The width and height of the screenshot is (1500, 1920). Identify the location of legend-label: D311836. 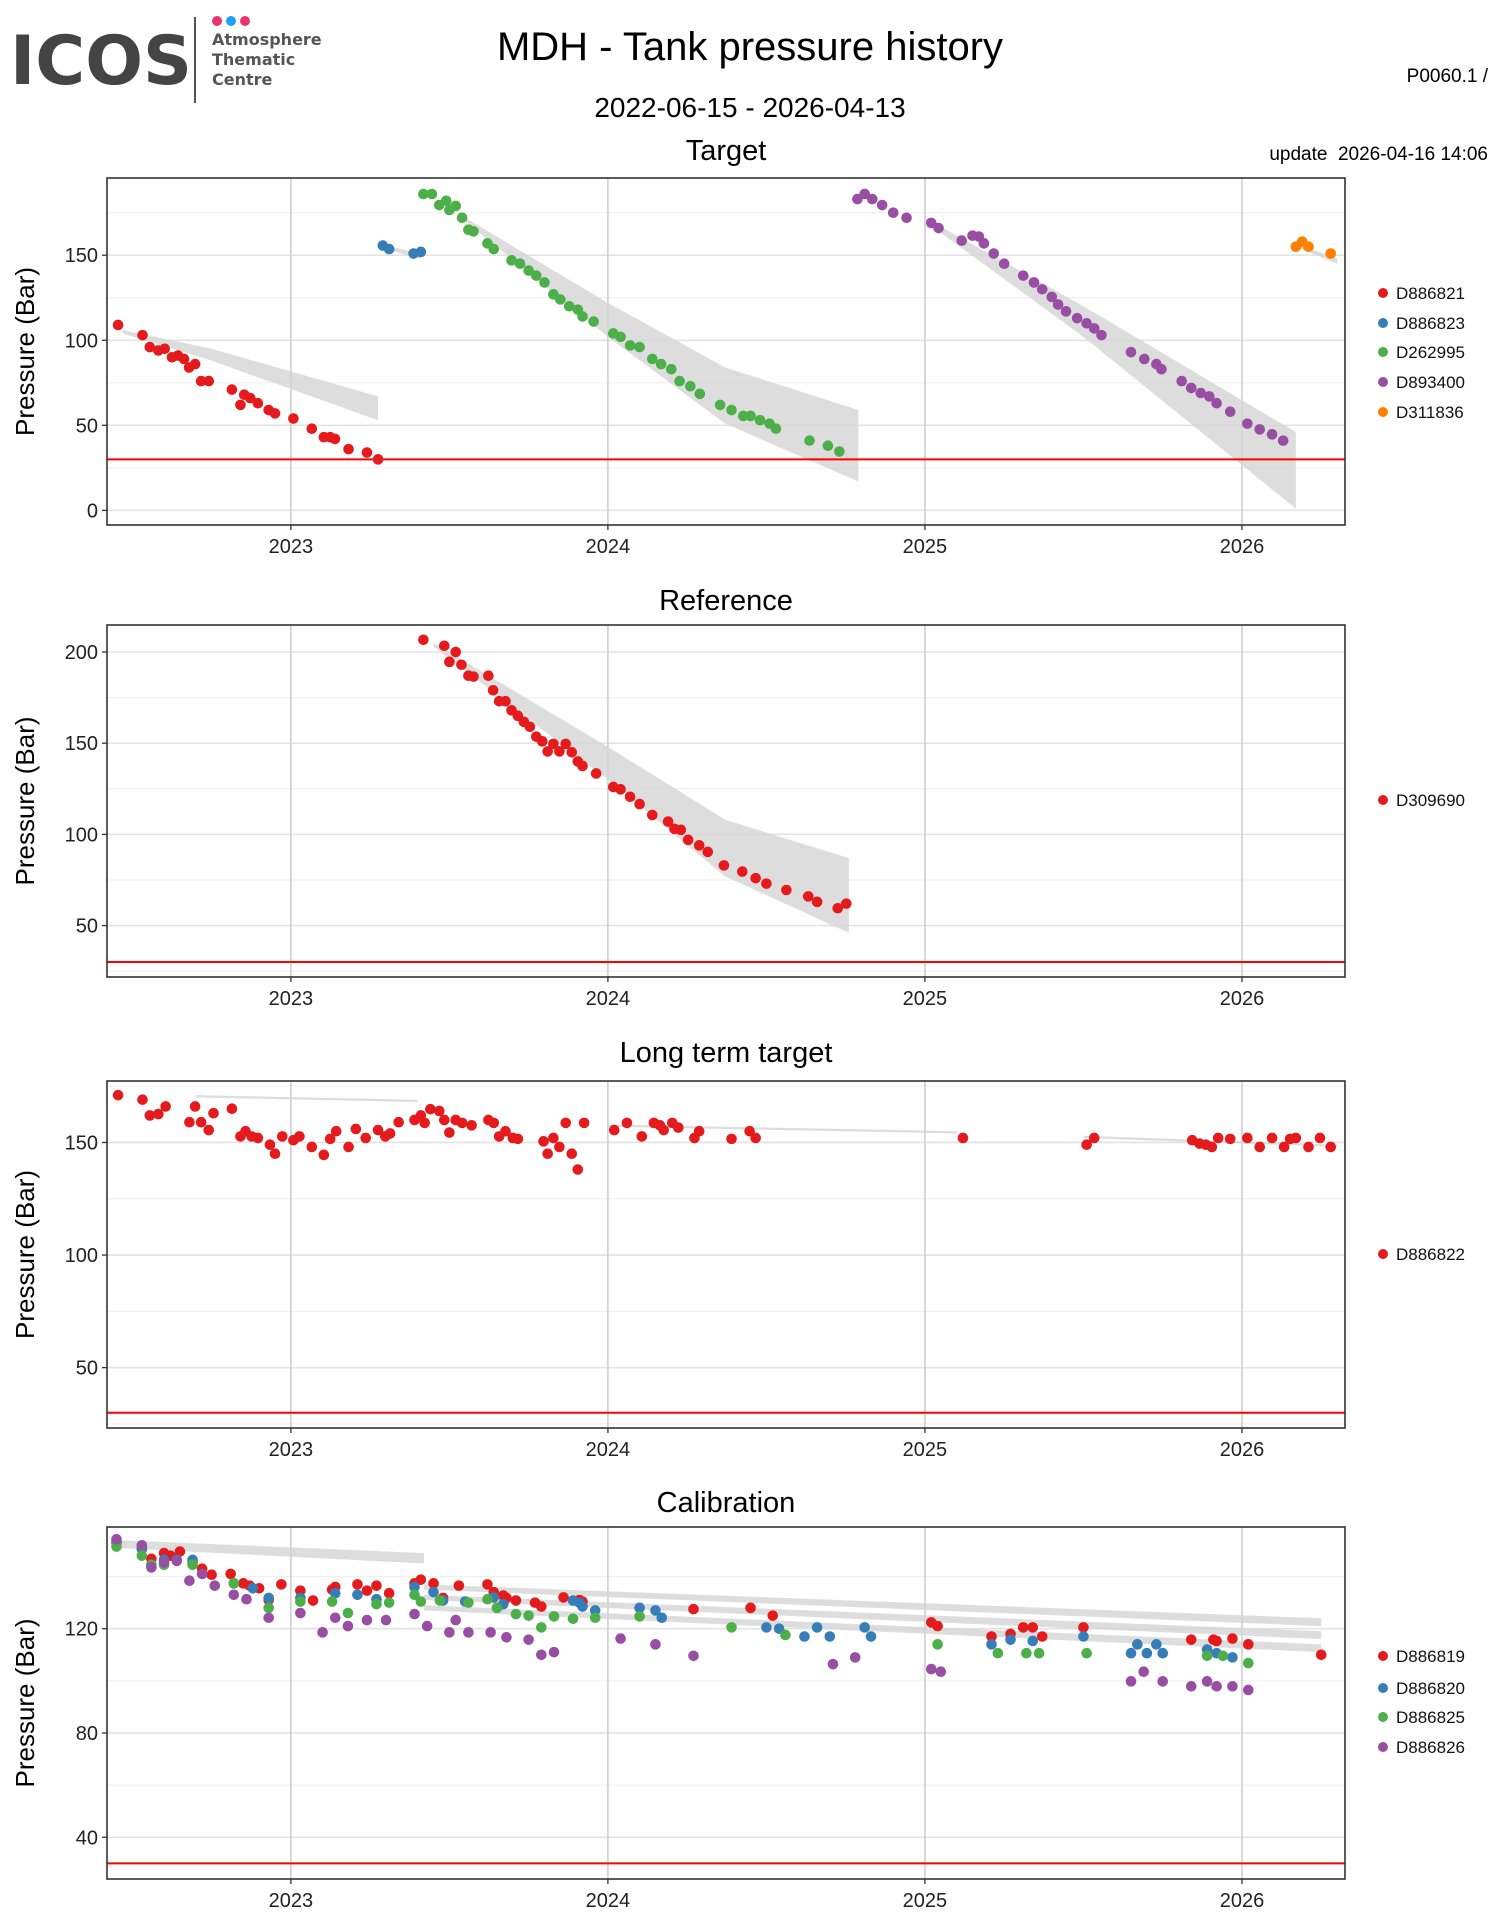
(1430, 412).